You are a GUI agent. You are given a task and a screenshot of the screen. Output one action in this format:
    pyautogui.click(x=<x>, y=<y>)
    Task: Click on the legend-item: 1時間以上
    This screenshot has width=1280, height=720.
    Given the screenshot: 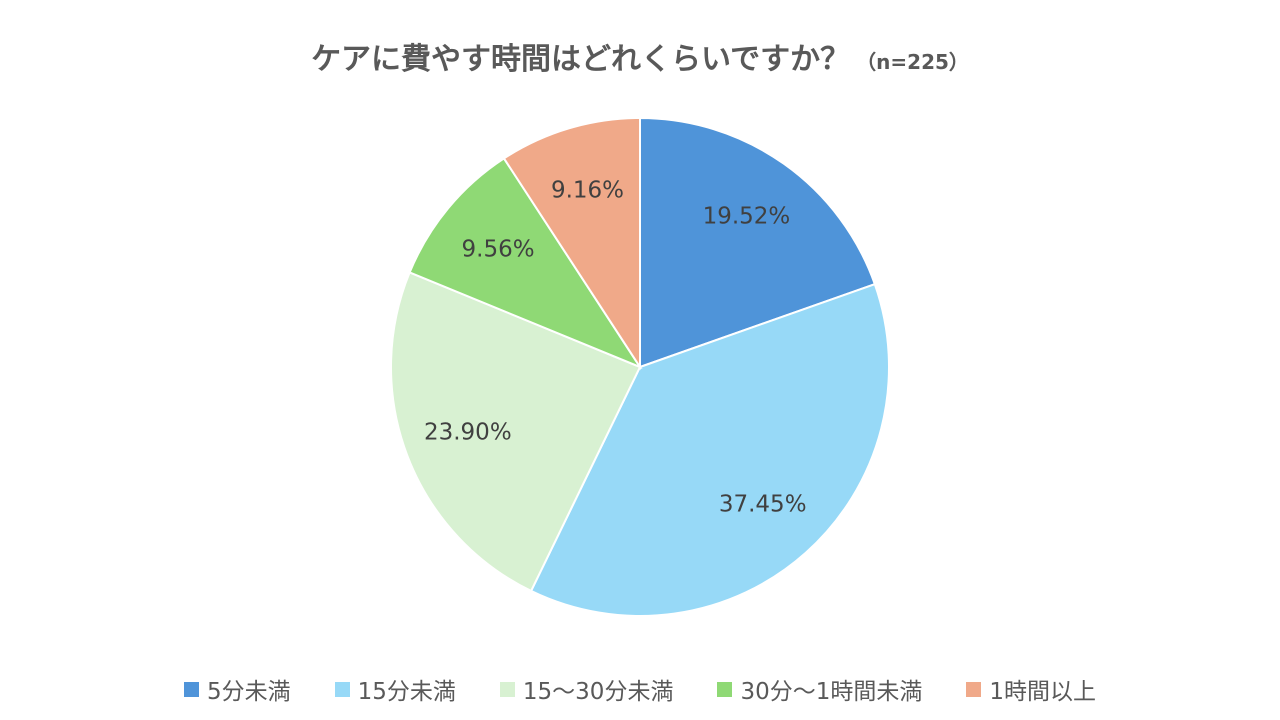 What is the action you would take?
    pyautogui.click(x=1031, y=689)
    